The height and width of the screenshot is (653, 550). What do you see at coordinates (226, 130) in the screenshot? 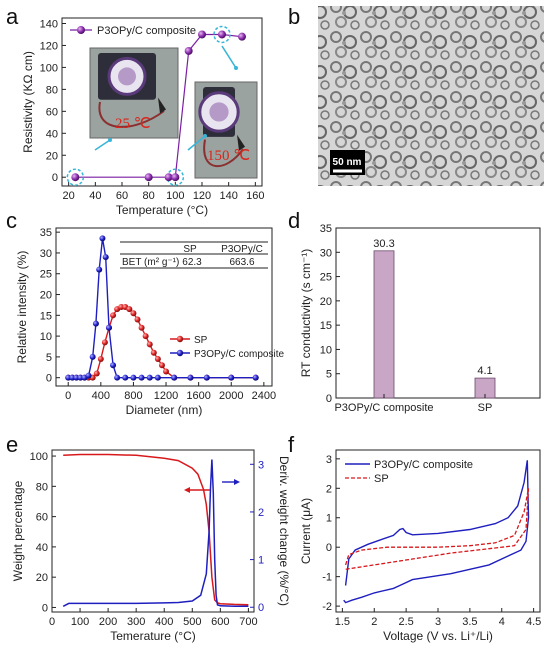
I see `inset-photo: 150 ℃` at bounding box center [226, 130].